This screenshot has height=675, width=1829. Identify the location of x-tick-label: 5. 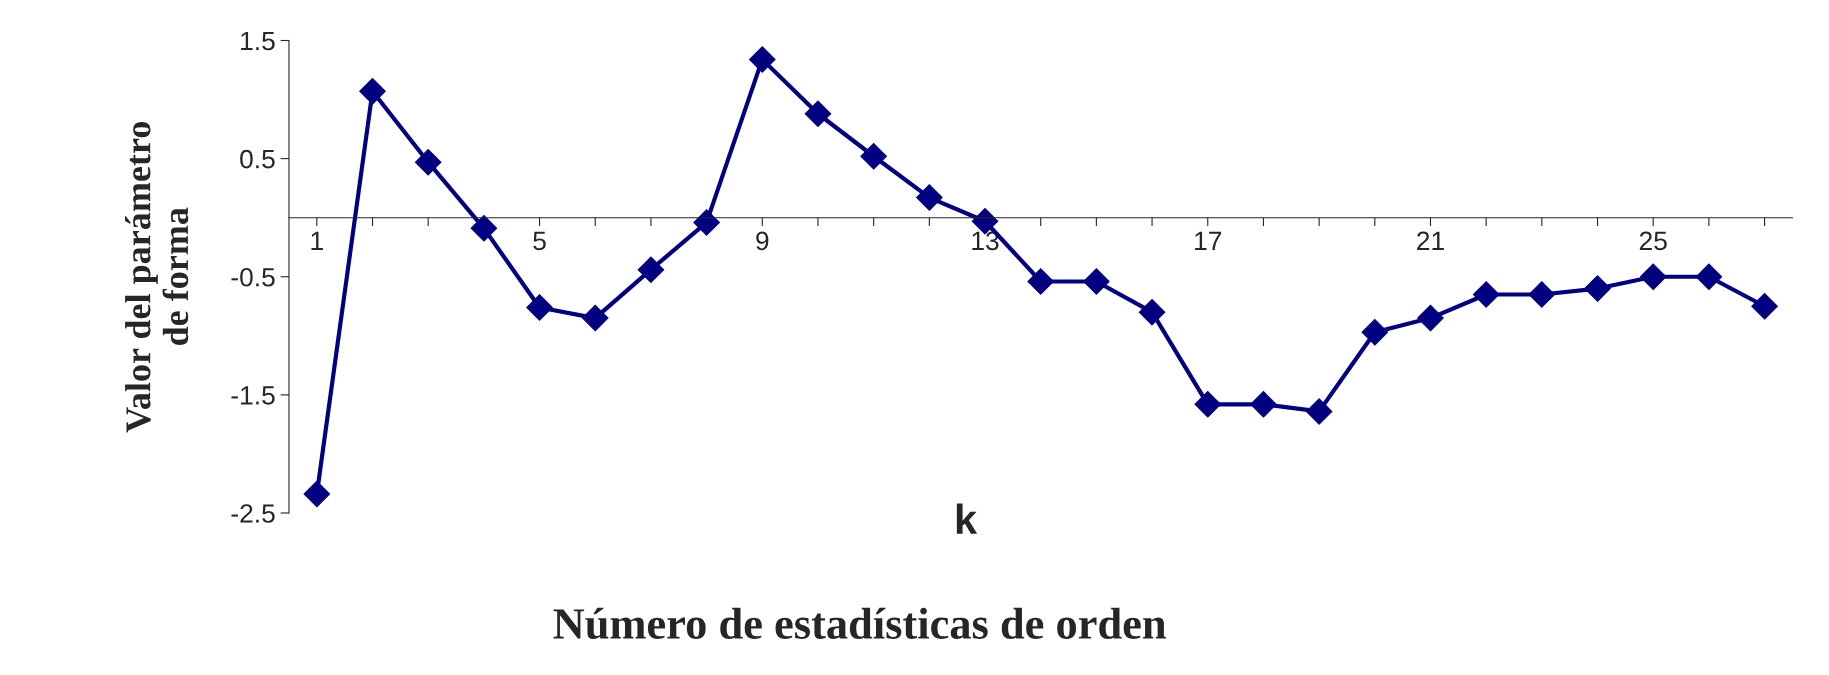
(539, 241).